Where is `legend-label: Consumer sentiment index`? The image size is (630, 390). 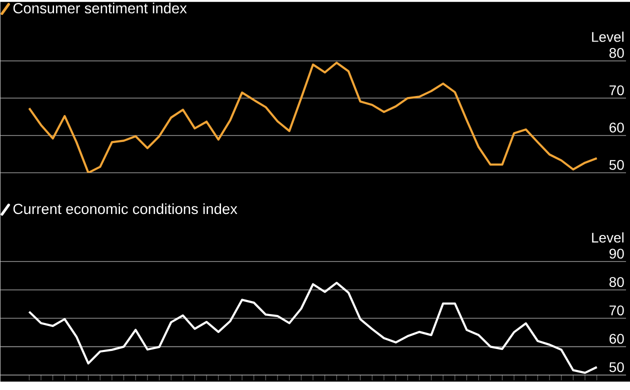
legend-label: Consumer sentiment index is located at coordinates (100, 8).